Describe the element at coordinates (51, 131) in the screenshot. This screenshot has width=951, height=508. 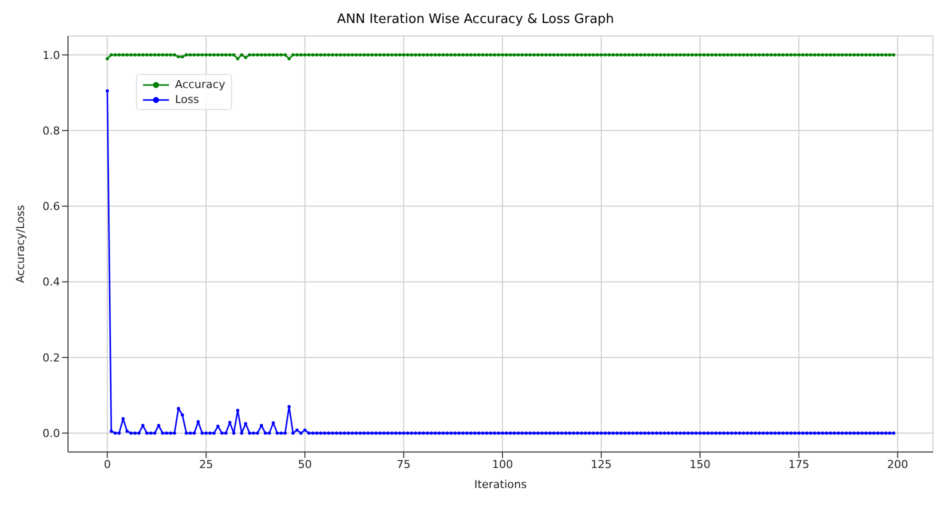
I see `y-tick-label: 0.8` at that location.